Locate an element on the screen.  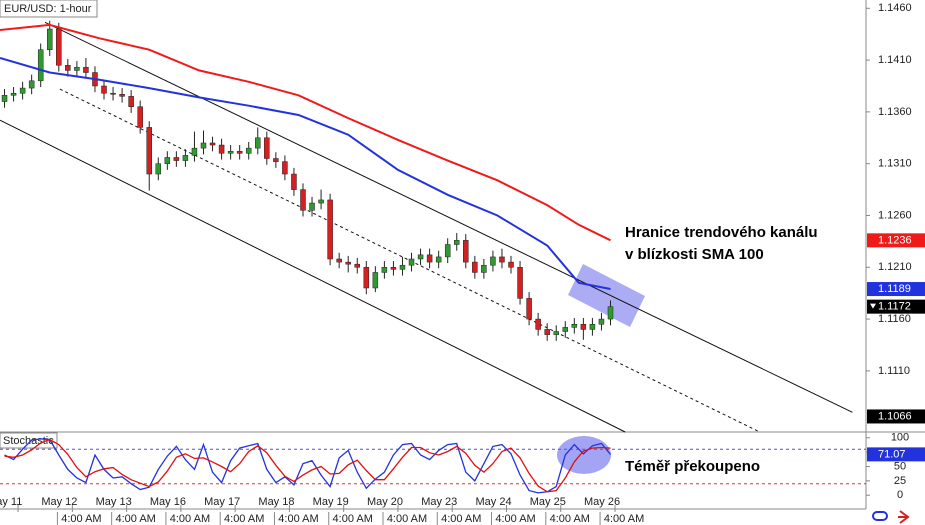
x-tick-label: May 25 is located at coordinates (548, 502).